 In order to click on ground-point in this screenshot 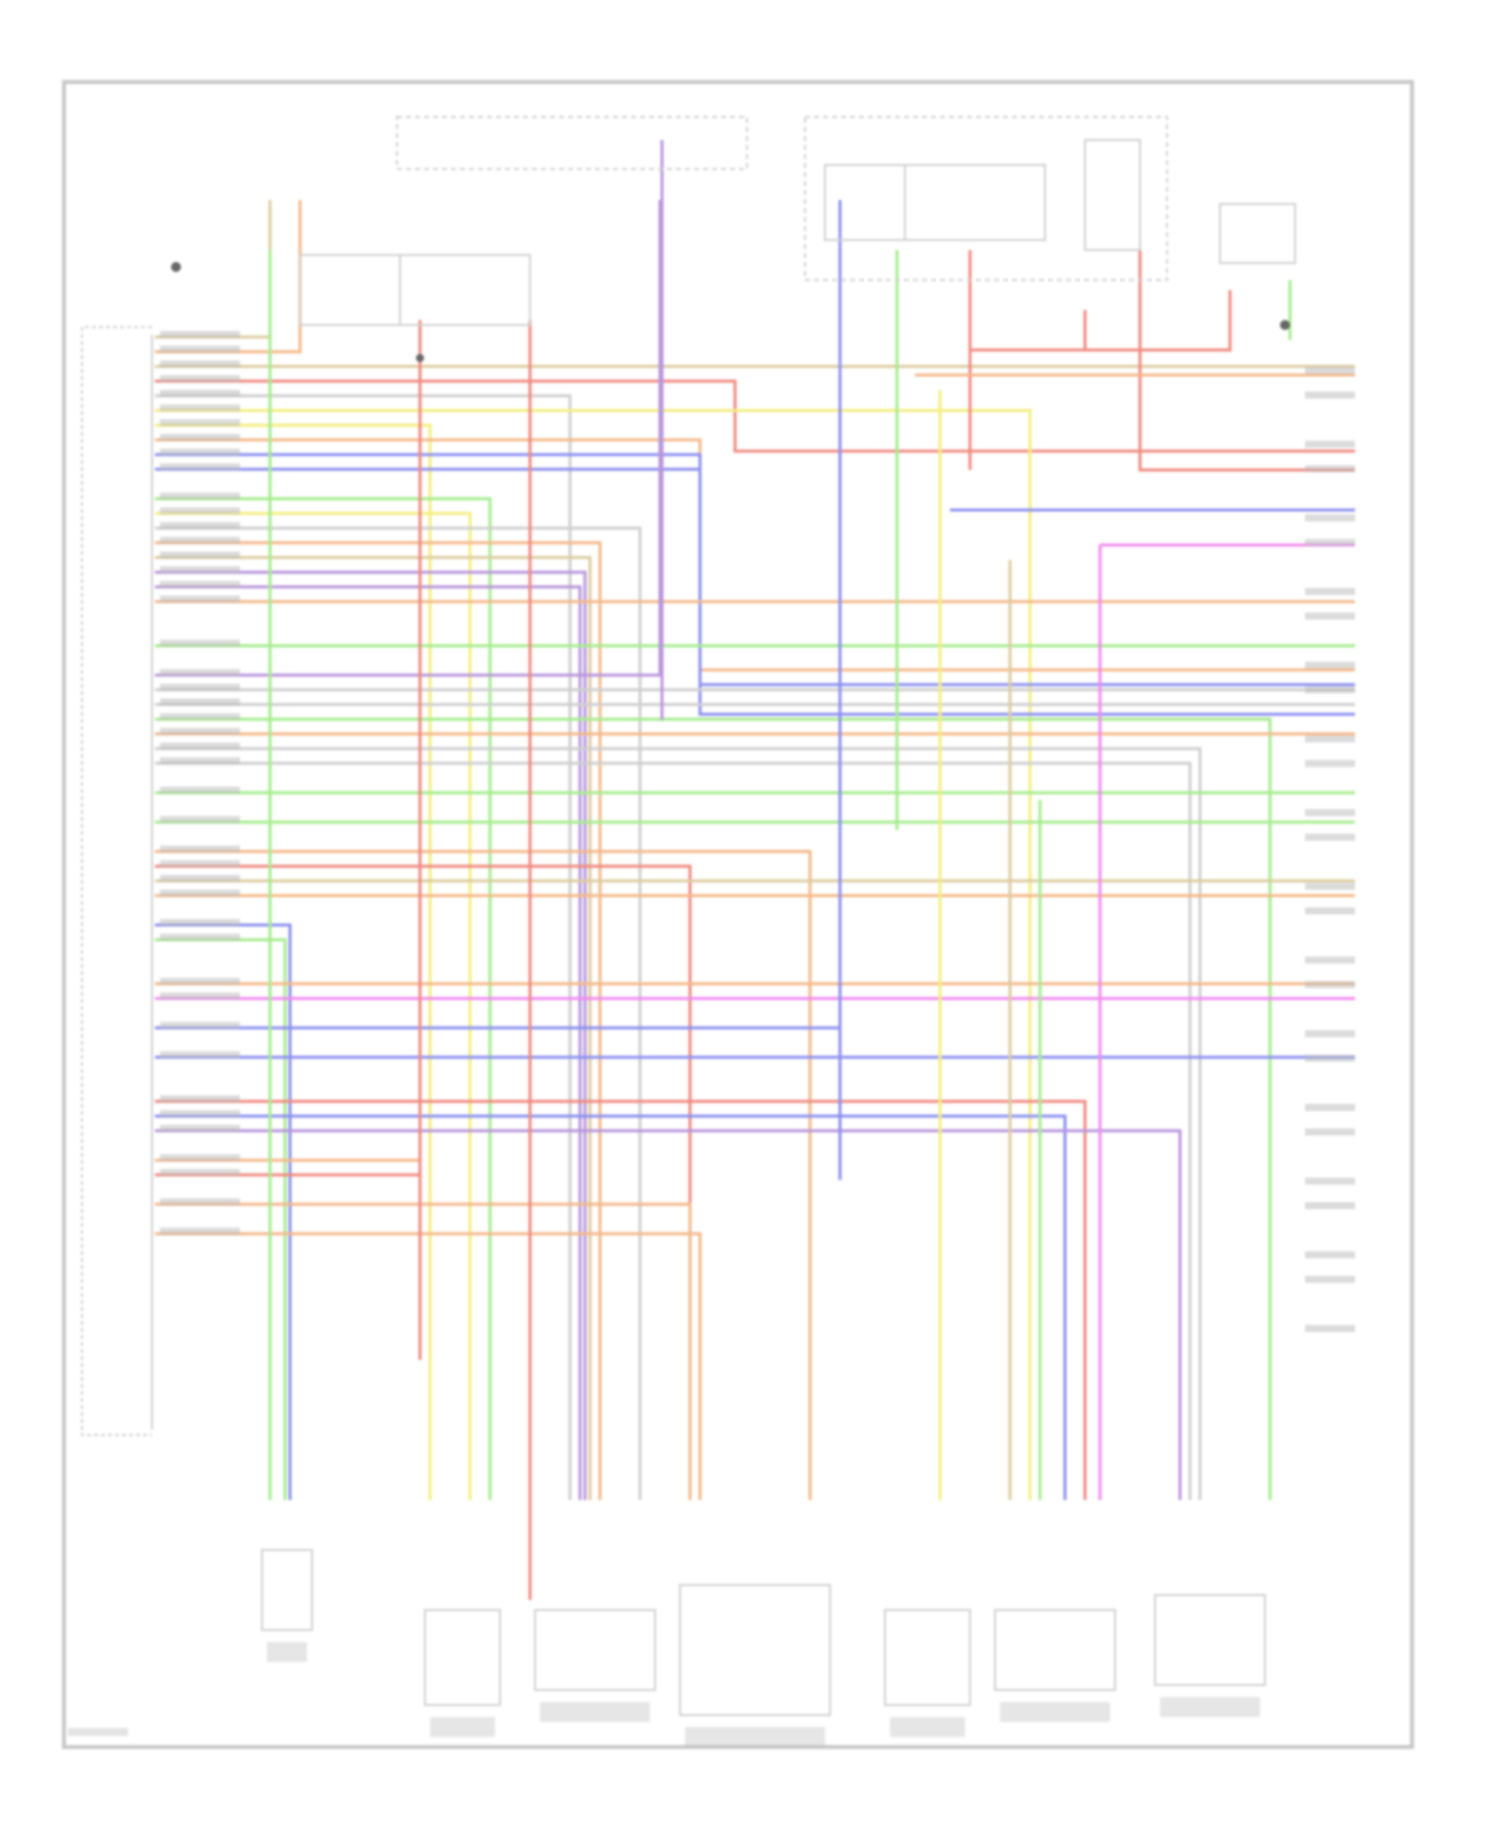, I will do `click(1285, 325)`.